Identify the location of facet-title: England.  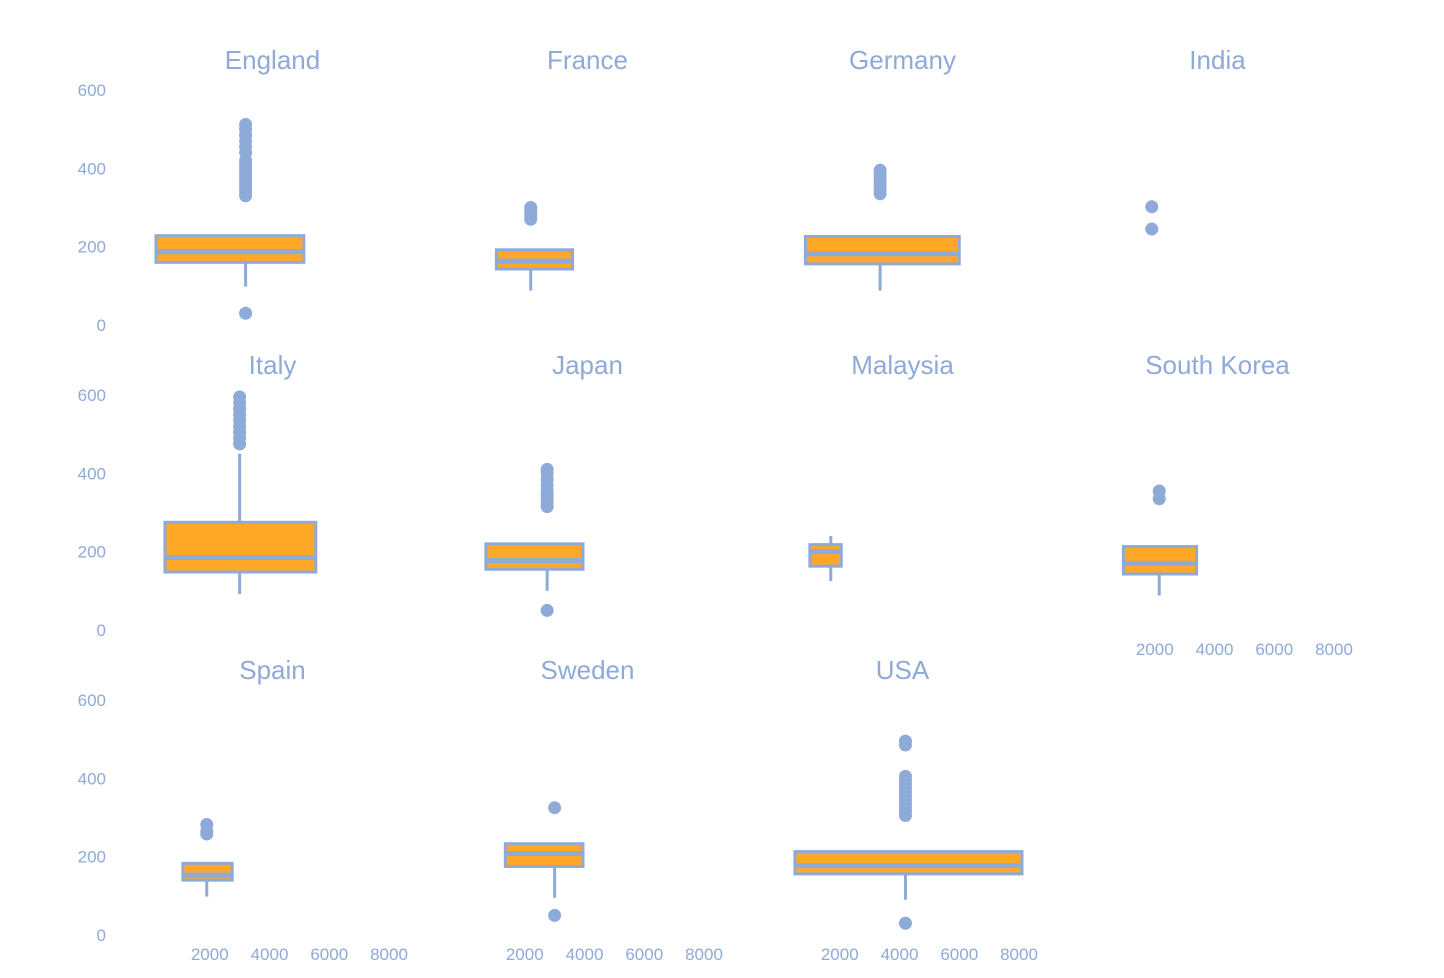
(272, 60).